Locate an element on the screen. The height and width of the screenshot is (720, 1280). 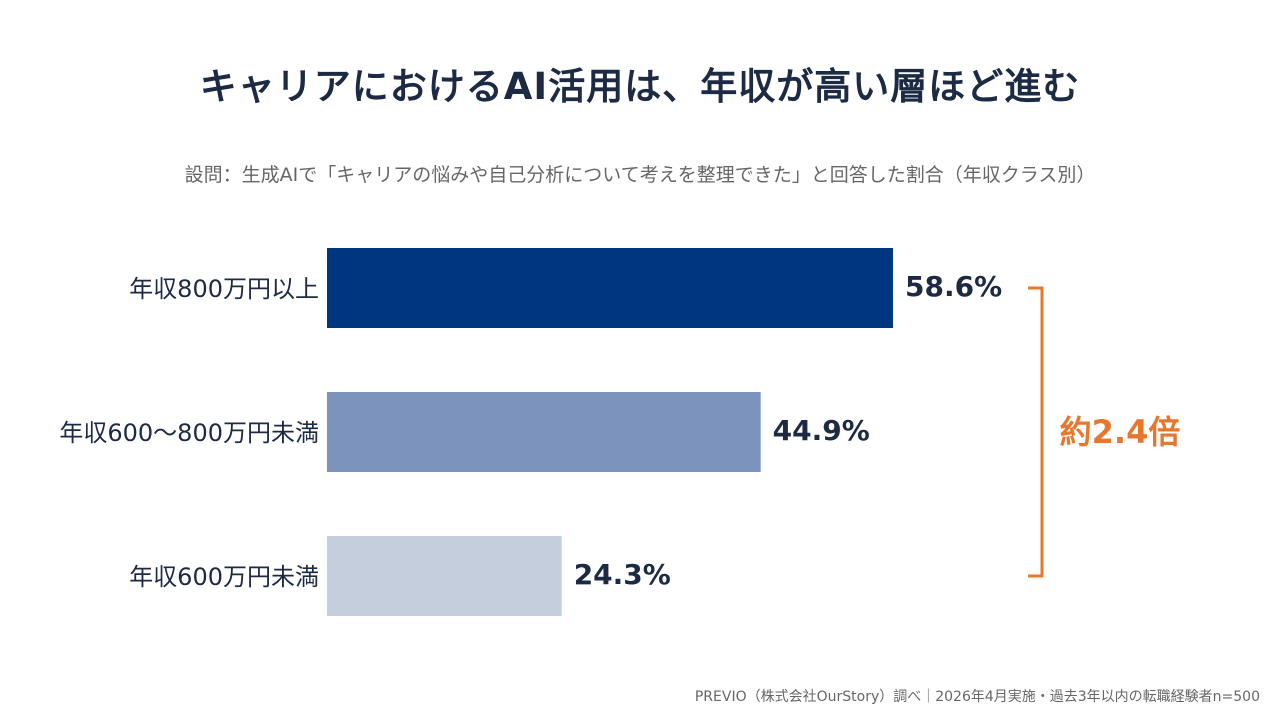
ratio-bracket: 約2.4倍 is located at coordinates (1104, 432).